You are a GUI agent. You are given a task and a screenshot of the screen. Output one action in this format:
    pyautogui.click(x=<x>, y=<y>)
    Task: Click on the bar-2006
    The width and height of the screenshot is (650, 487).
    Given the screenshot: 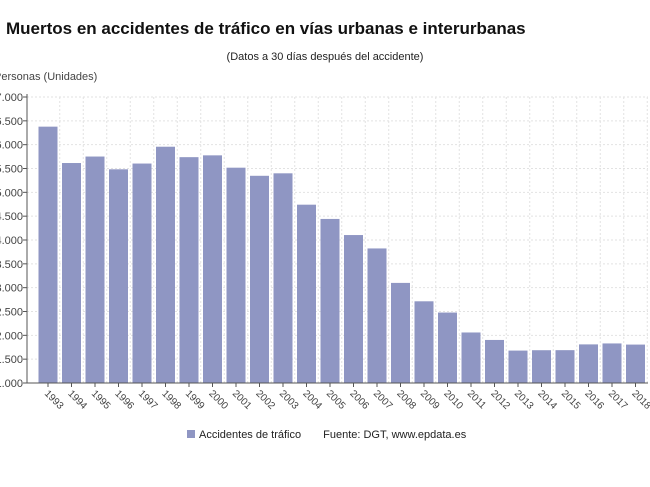 What is the action you would take?
    pyautogui.click(x=353, y=309)
    